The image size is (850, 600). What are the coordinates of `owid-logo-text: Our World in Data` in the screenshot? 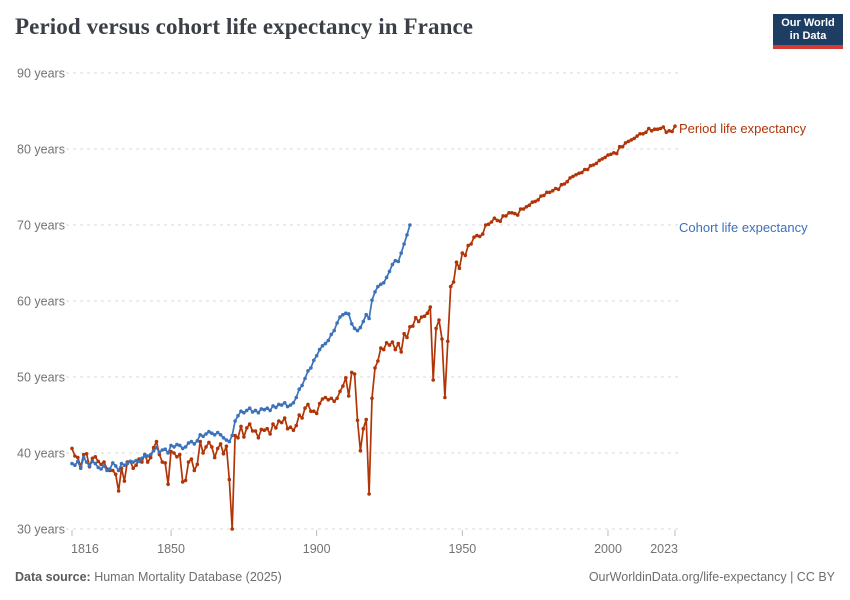 It's located at (808, 29).